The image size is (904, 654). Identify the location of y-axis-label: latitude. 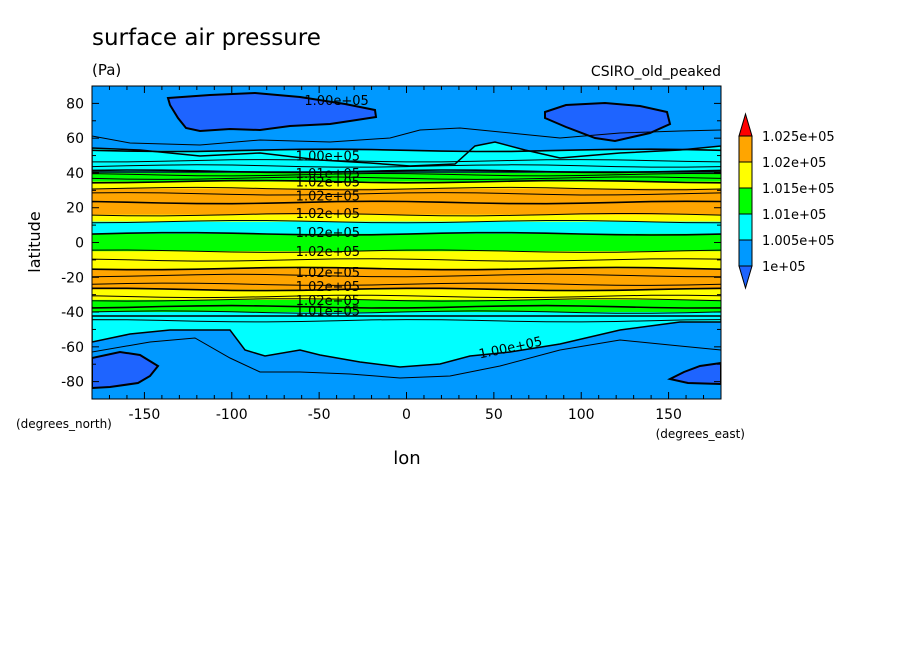
(34, 241).